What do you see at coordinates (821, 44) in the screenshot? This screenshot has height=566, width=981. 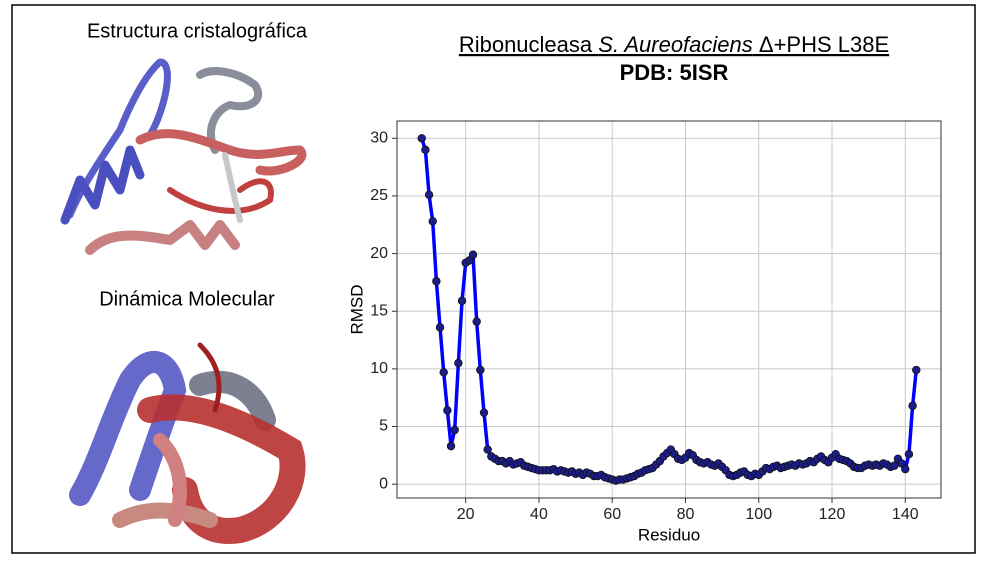 I see `title-part: Δ+PHS L38E` at bounding box center [821, 44].